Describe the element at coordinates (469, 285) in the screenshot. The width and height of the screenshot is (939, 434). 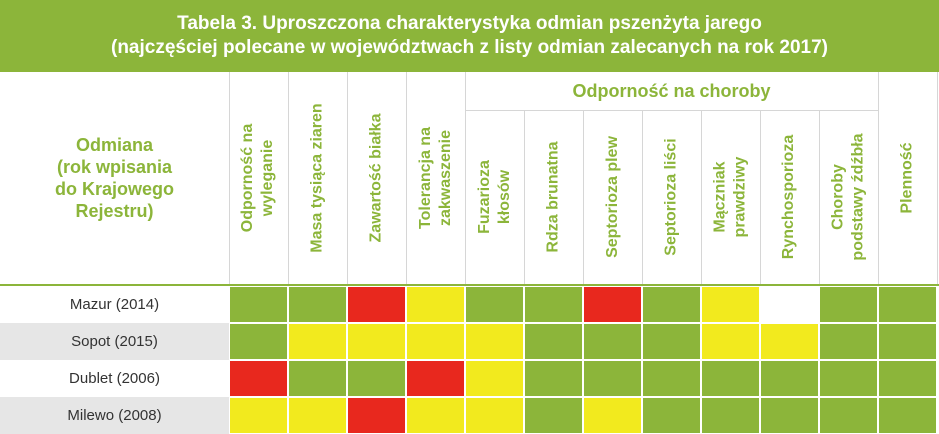
I see `header-rule` at that location.